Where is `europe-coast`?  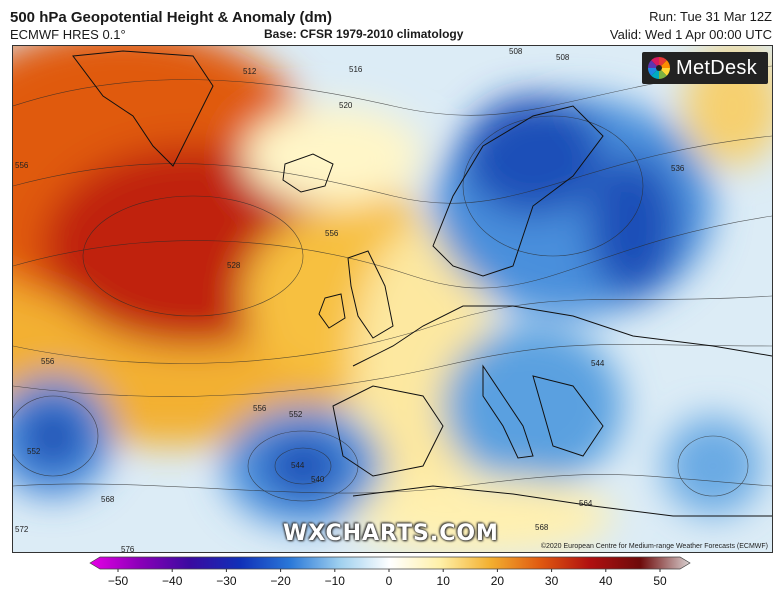
europe-coast is located at coordinates (562, 336).